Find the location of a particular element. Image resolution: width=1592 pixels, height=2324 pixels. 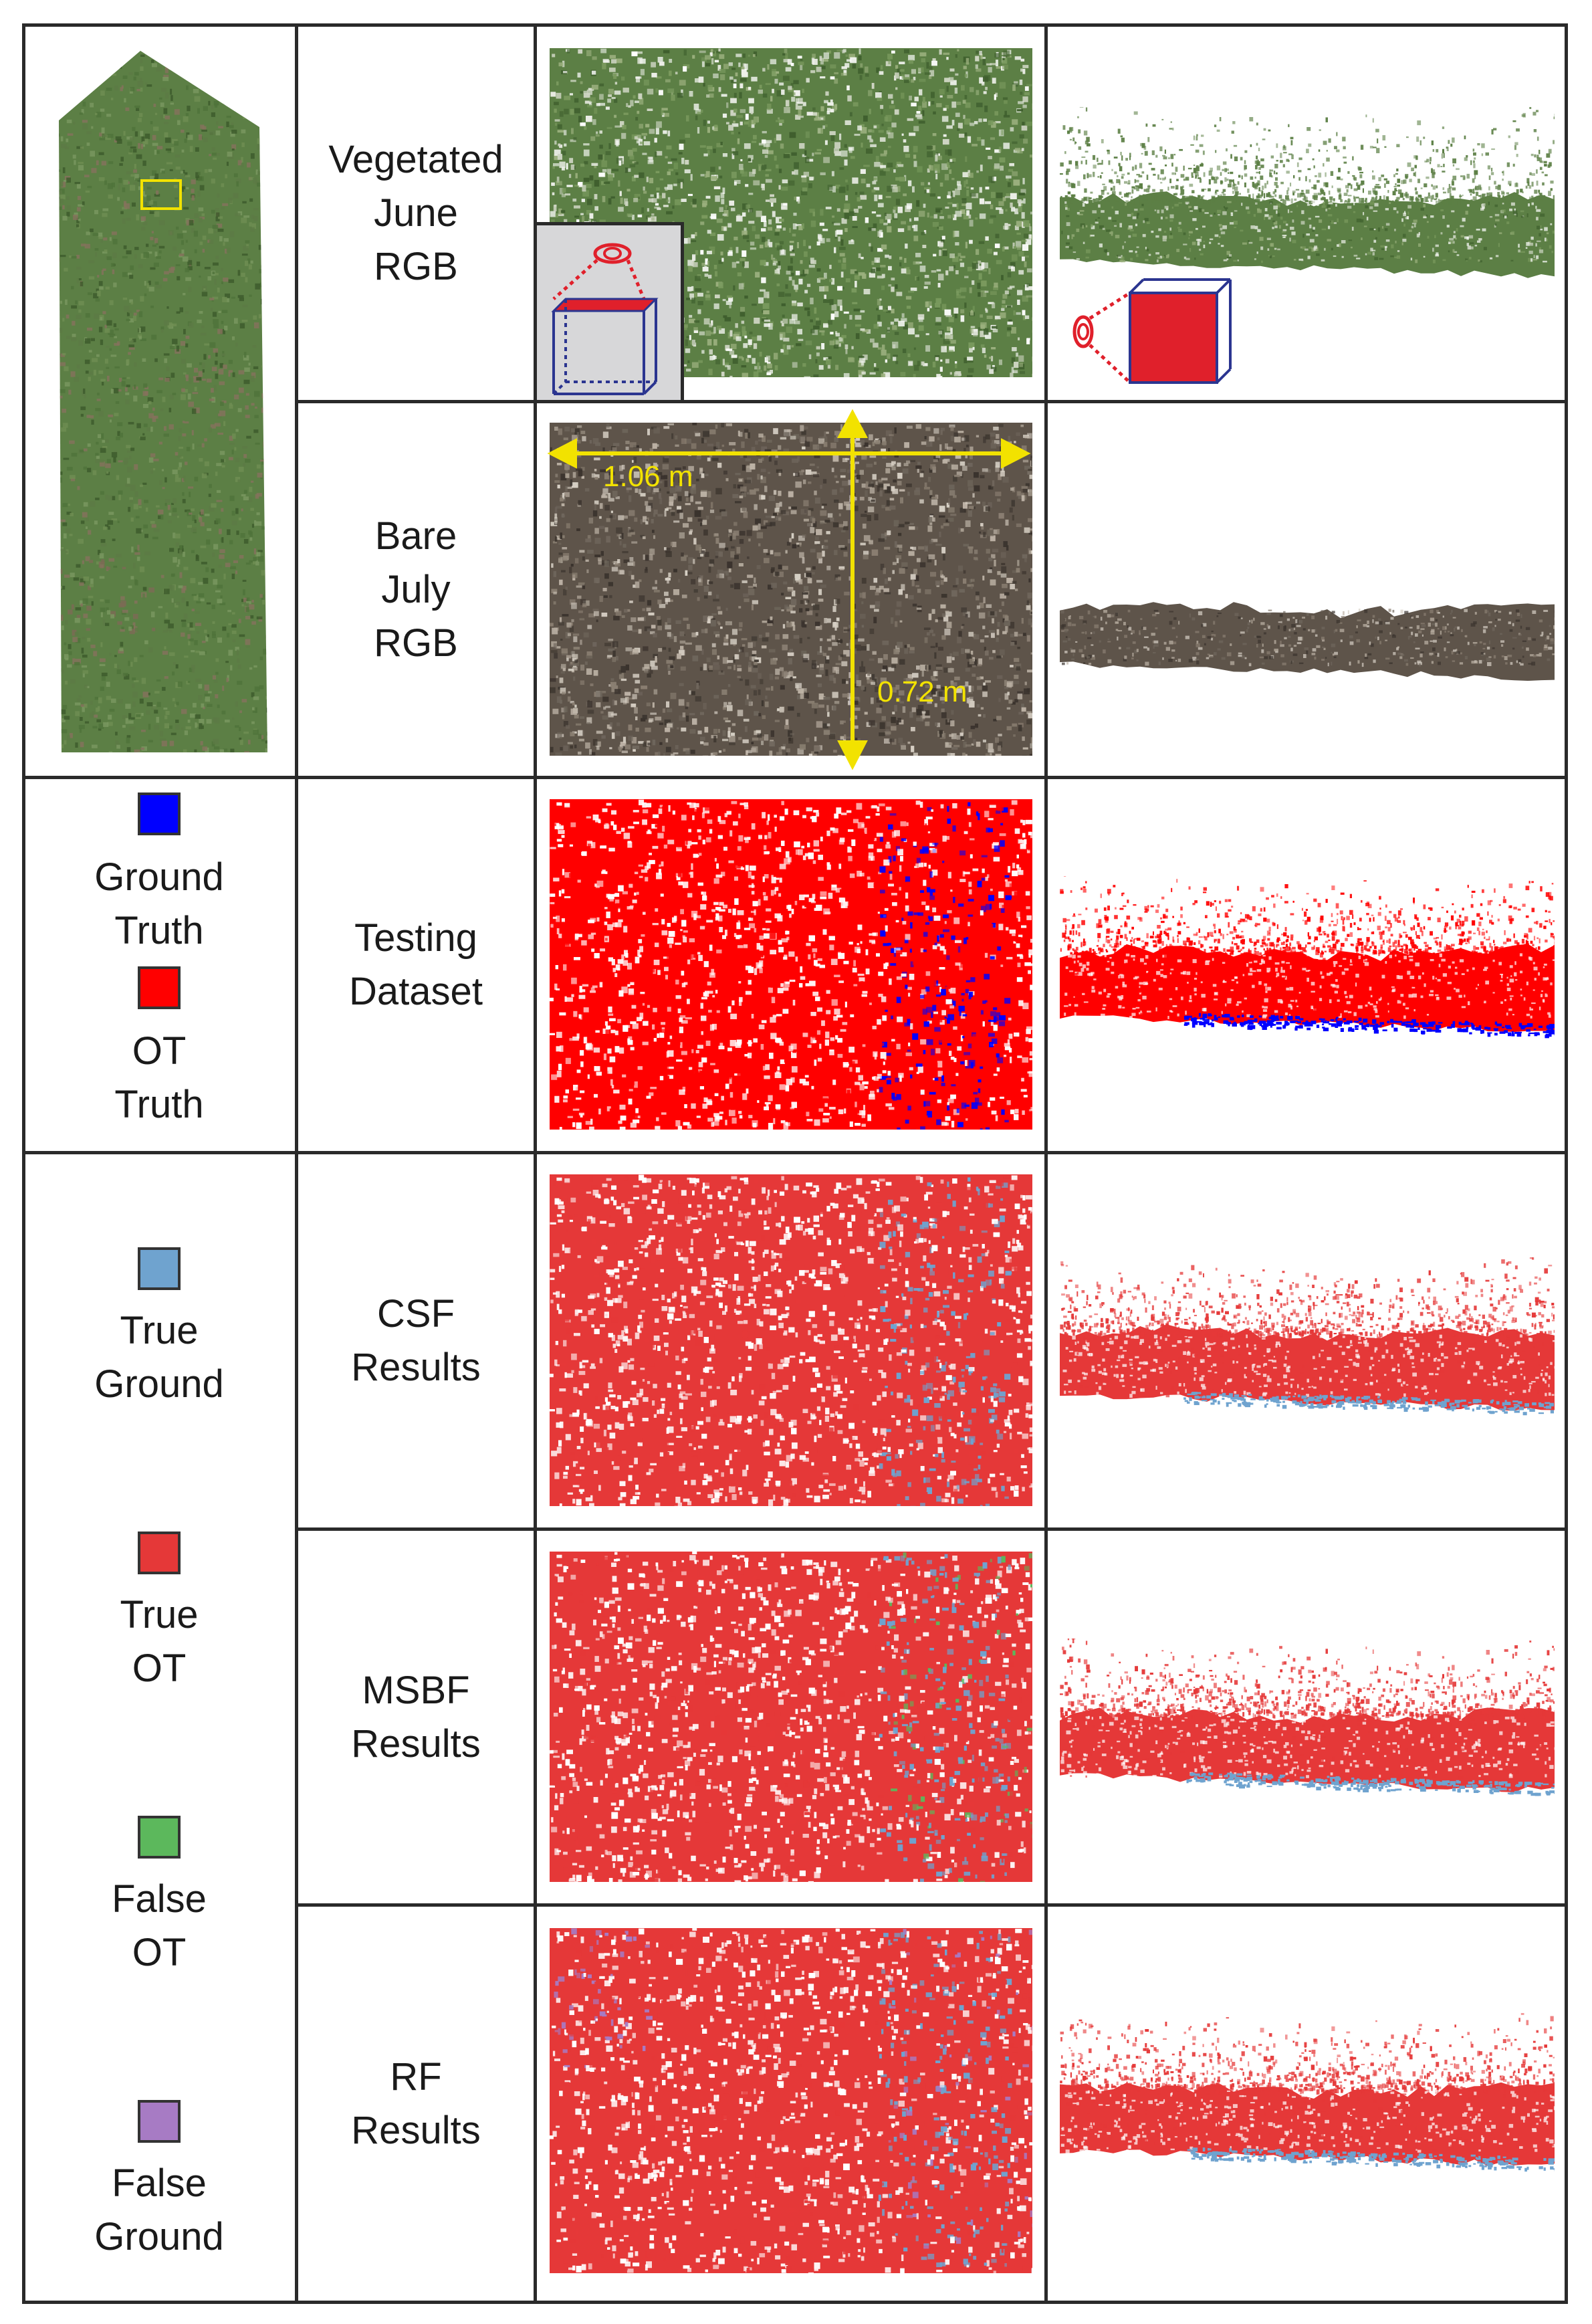

table-border-right is located at coordinates (1566, 1163).